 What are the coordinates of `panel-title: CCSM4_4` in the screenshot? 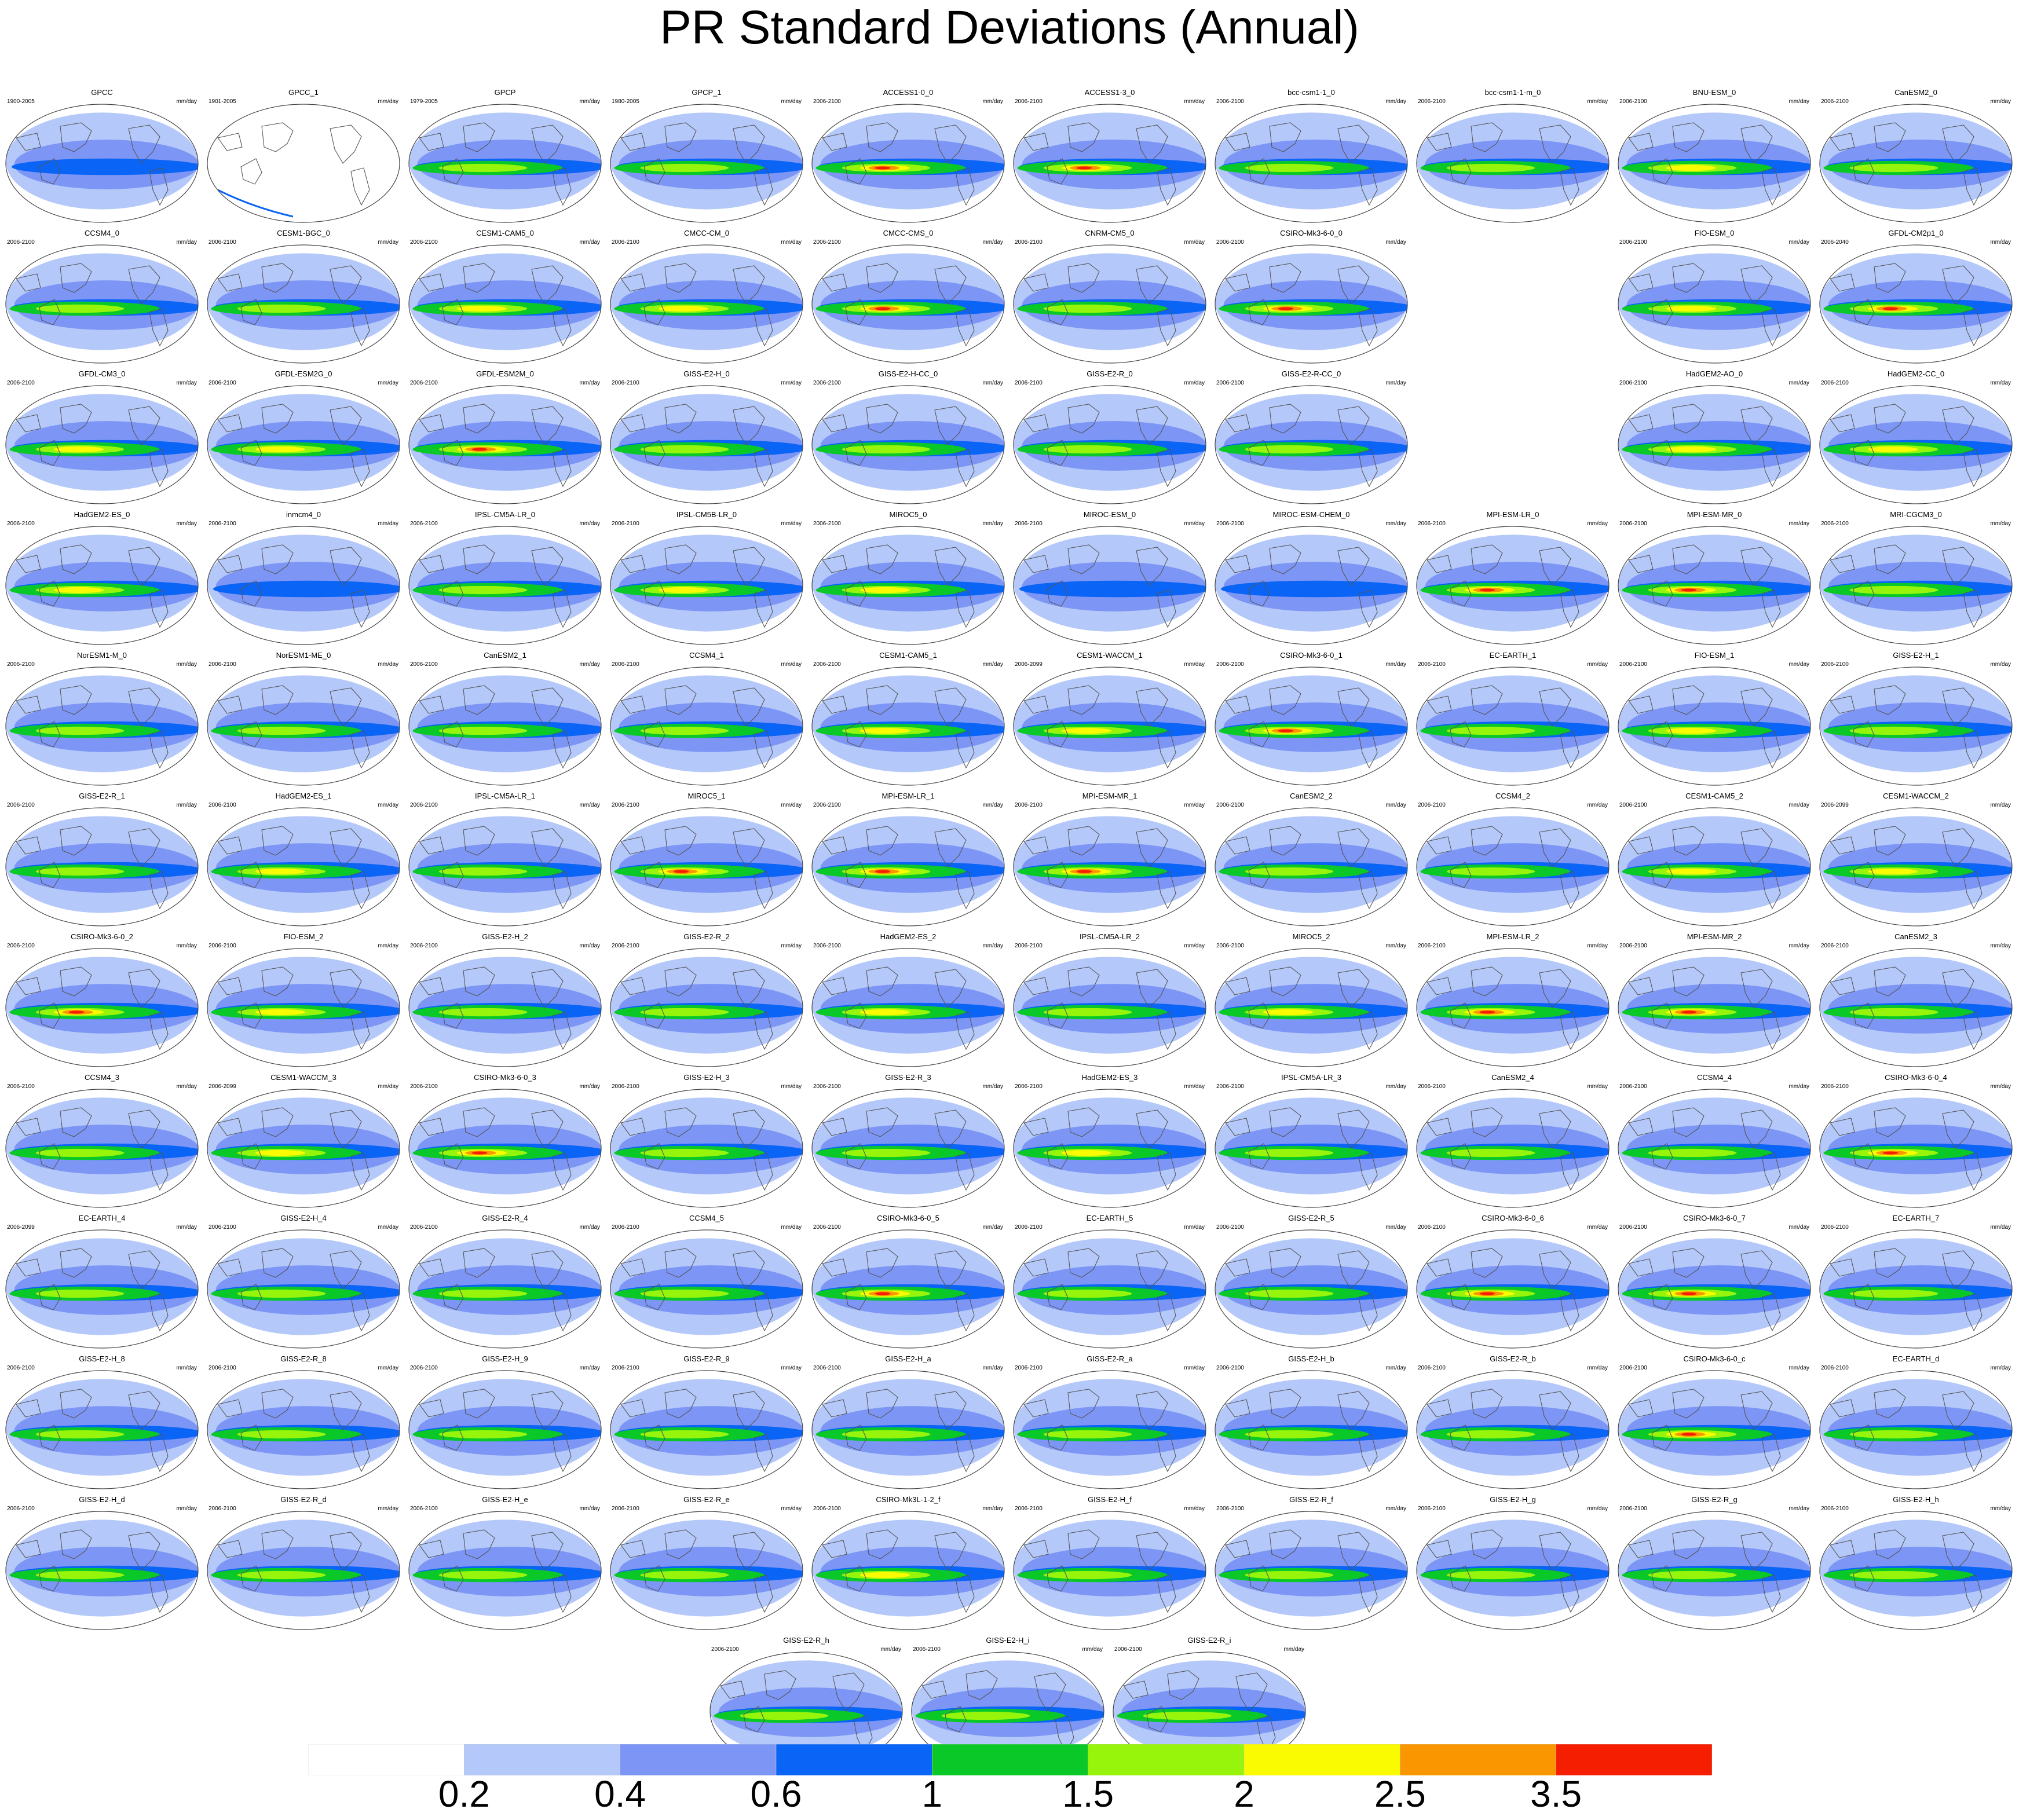 It's located at (1714, 1078).